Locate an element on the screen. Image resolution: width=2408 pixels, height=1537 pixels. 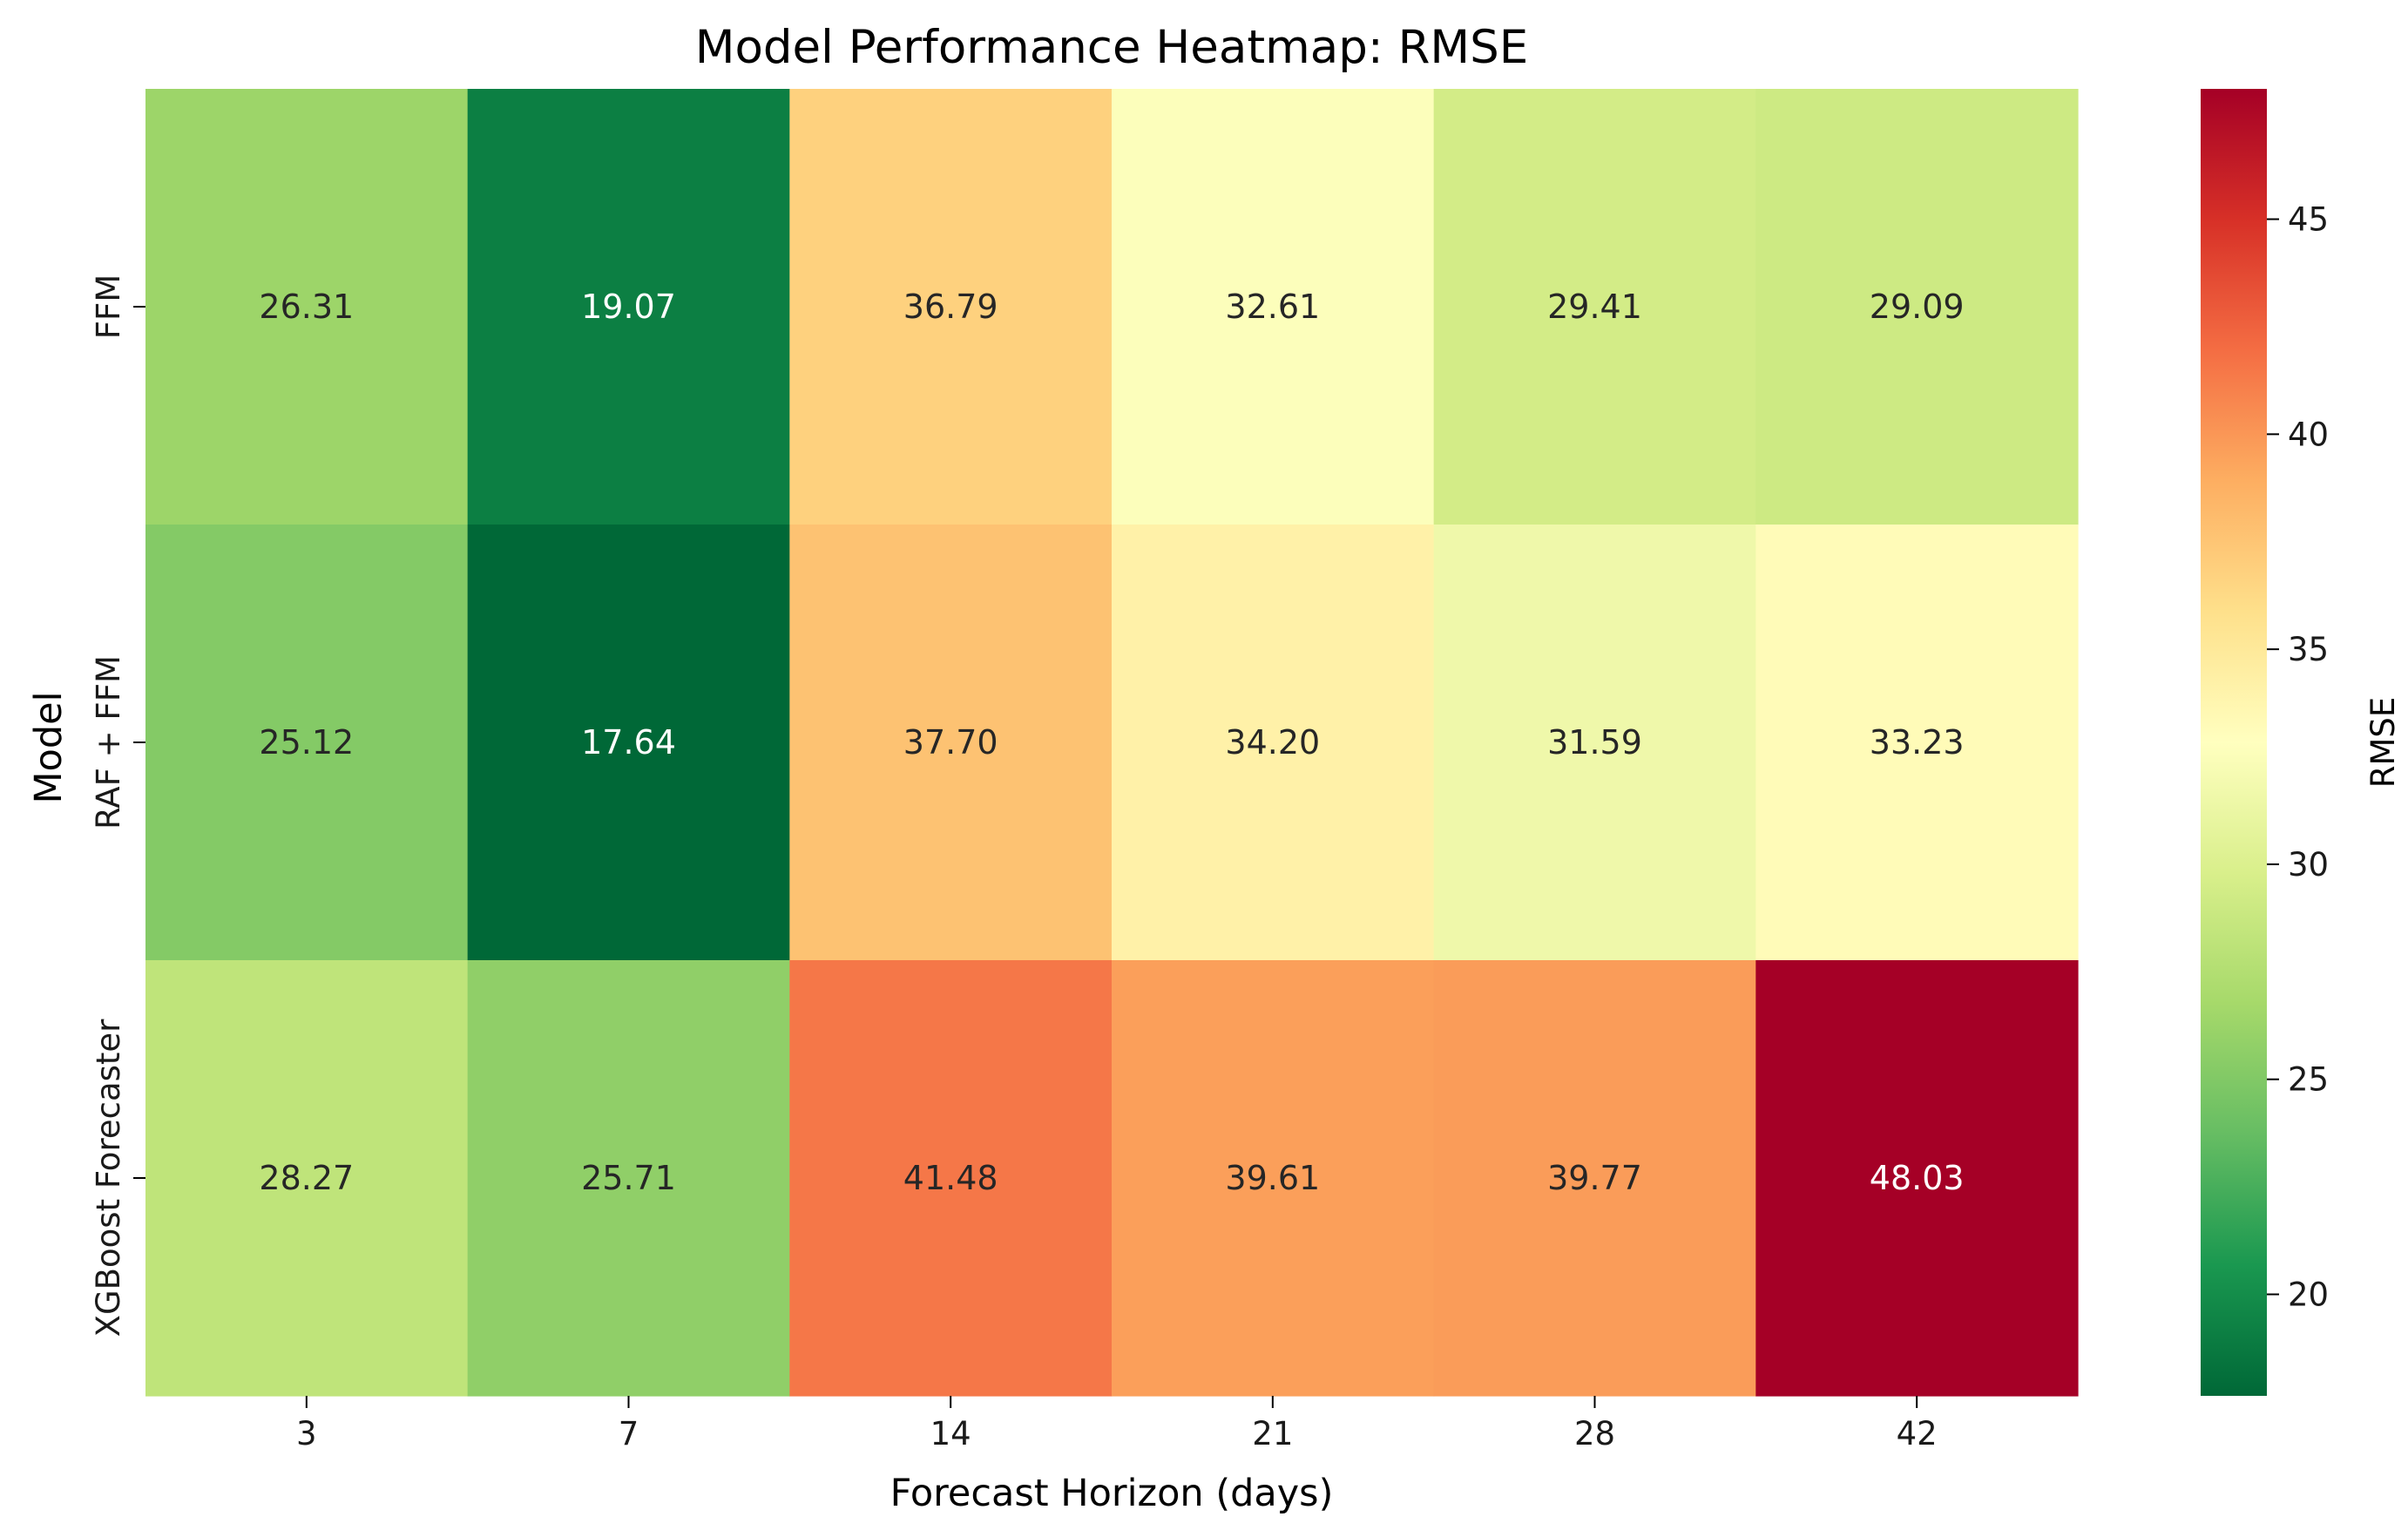
y-axis-ticks: FFM RAF + FFM XGBoost Forecaster is located at coordinates (118, 805).